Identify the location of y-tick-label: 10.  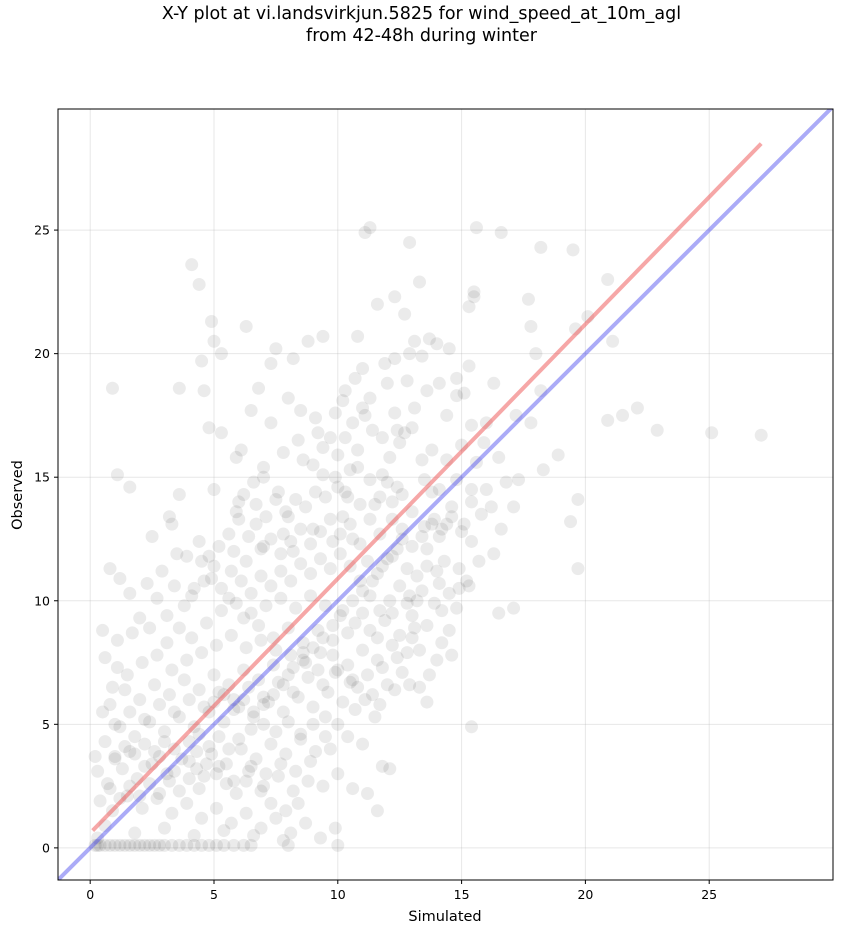
(42, 600).